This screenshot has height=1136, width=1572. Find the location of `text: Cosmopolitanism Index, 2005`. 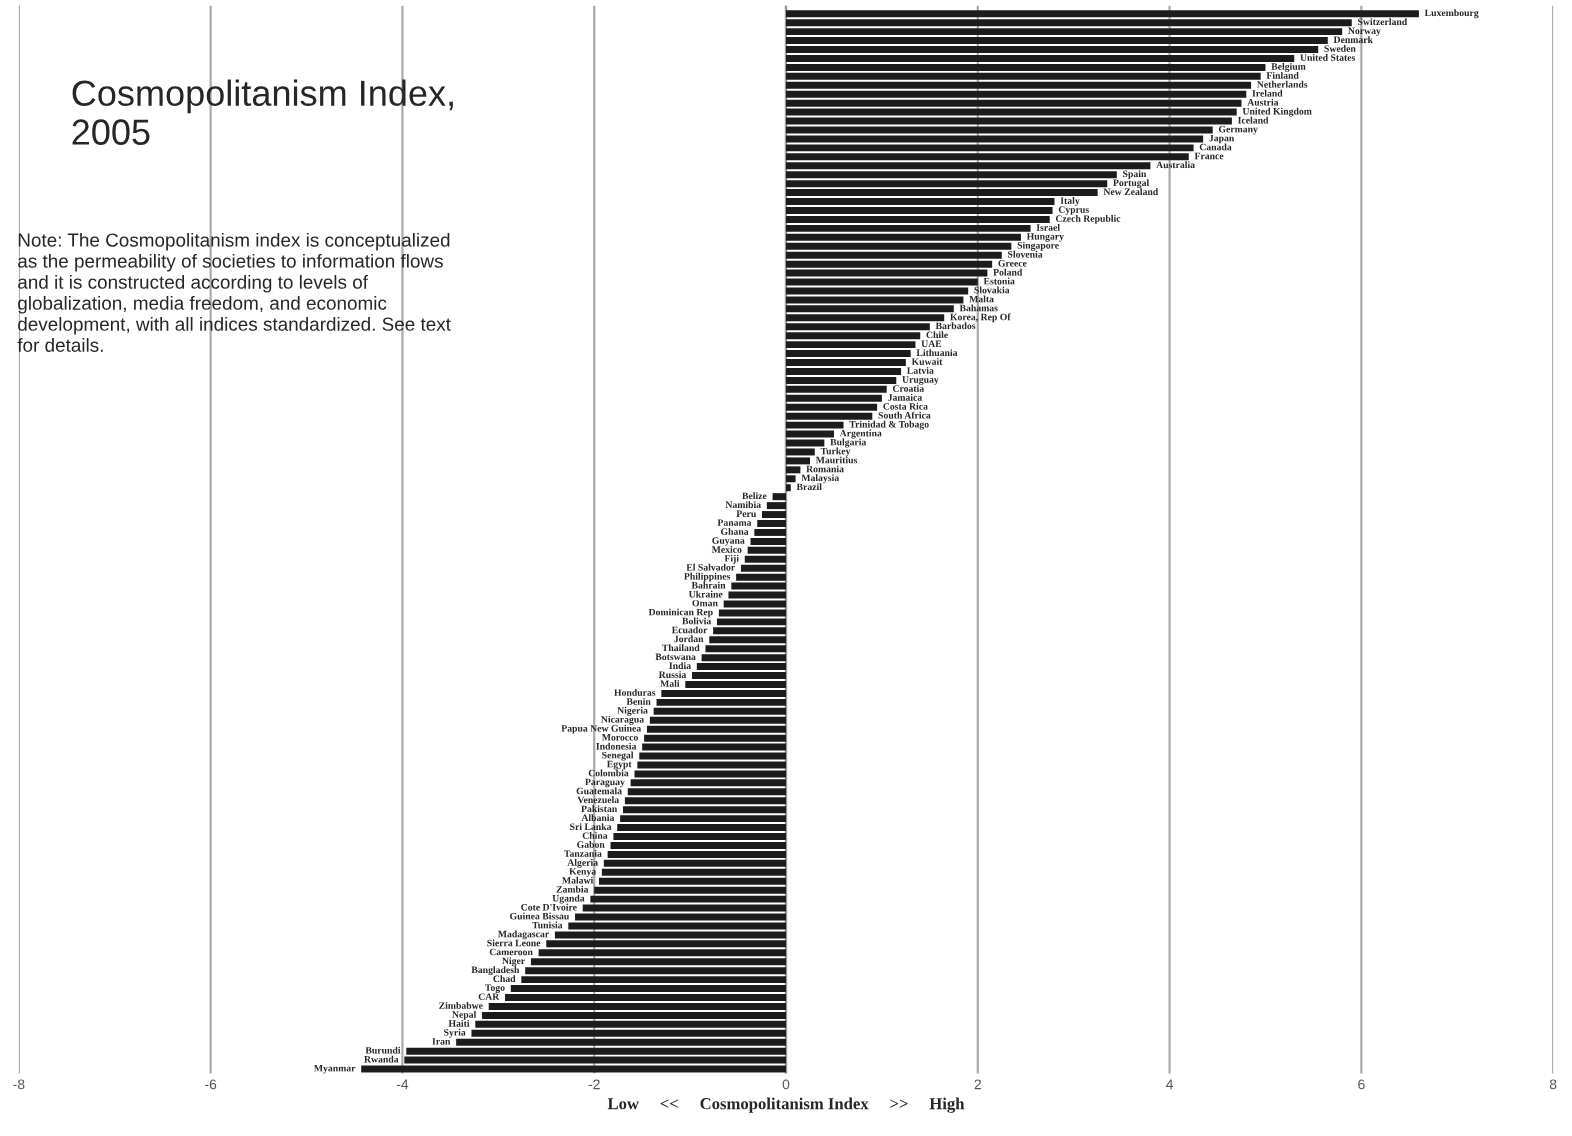

text: Cosmopolitanism Index, 2005 is located at coordinates (262, 112).